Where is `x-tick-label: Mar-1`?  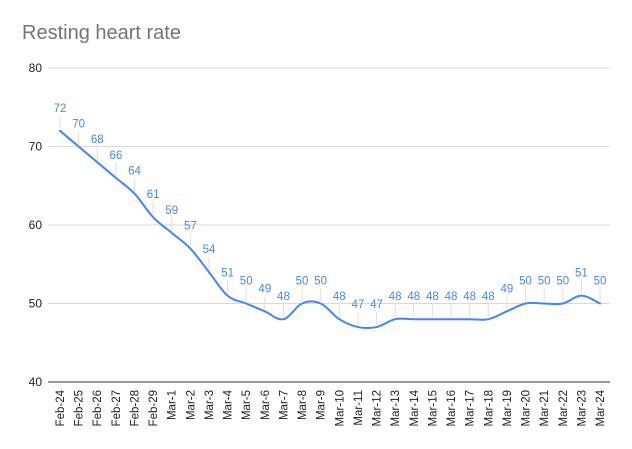
x-tick-label: Mar-1 is located at coordinates (173, 405).